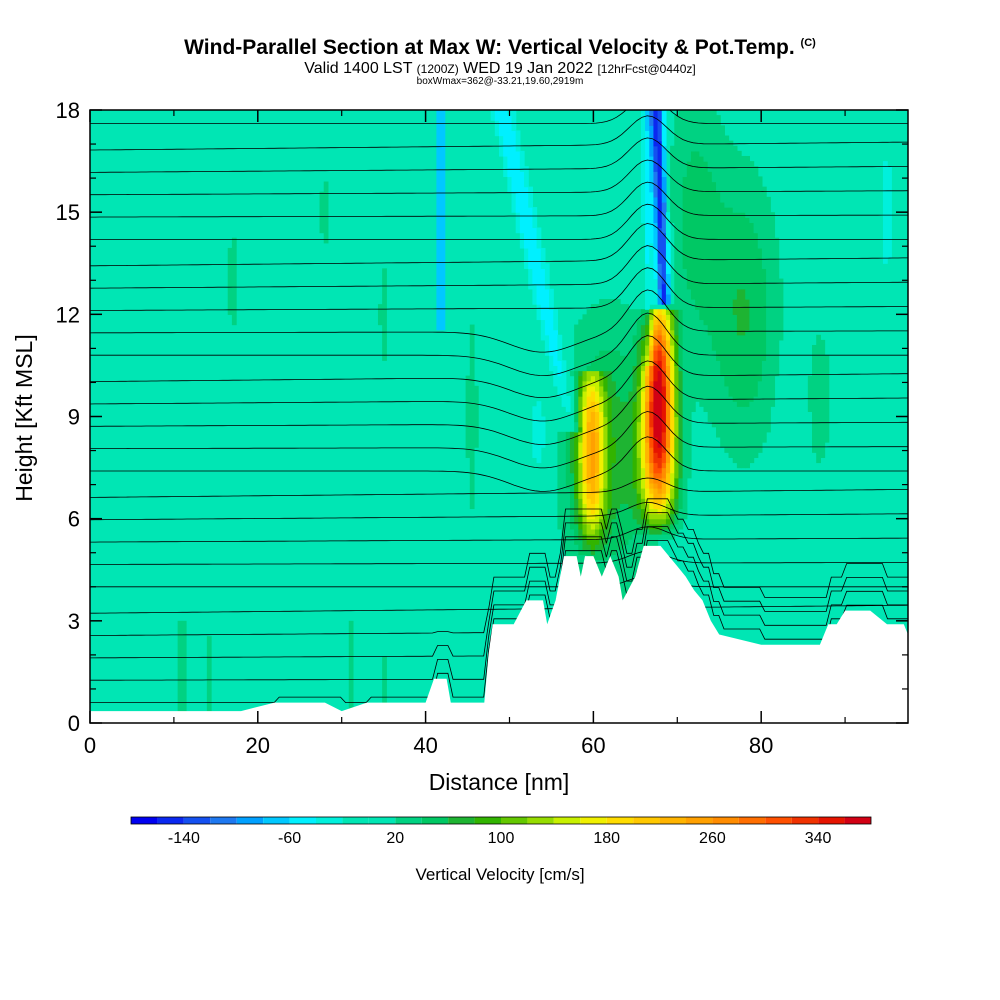 The image size is (1000, 1000). I want to click on x-tick-label: 60, so click(593, 745).